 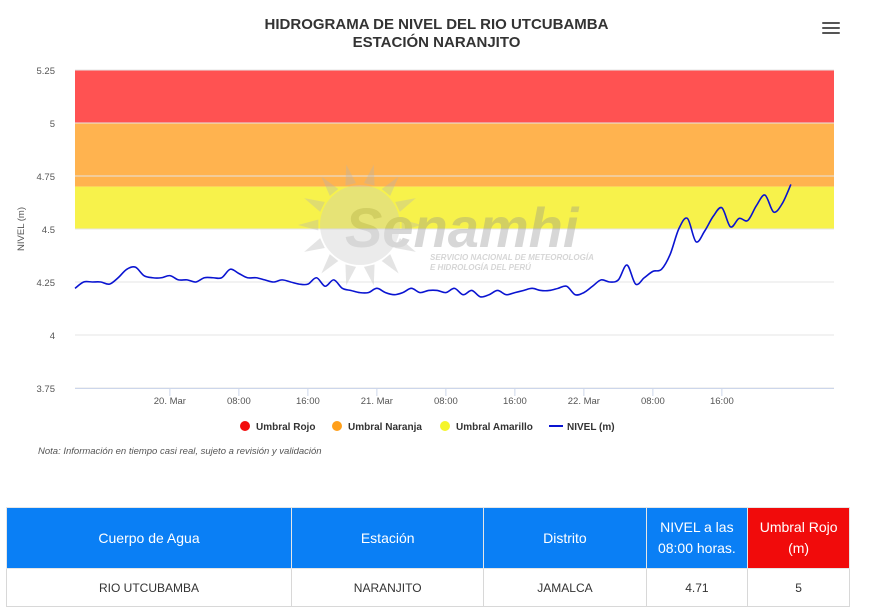 I want to click on y-tick-label-2: 4.25, so click(x=46, y=283).